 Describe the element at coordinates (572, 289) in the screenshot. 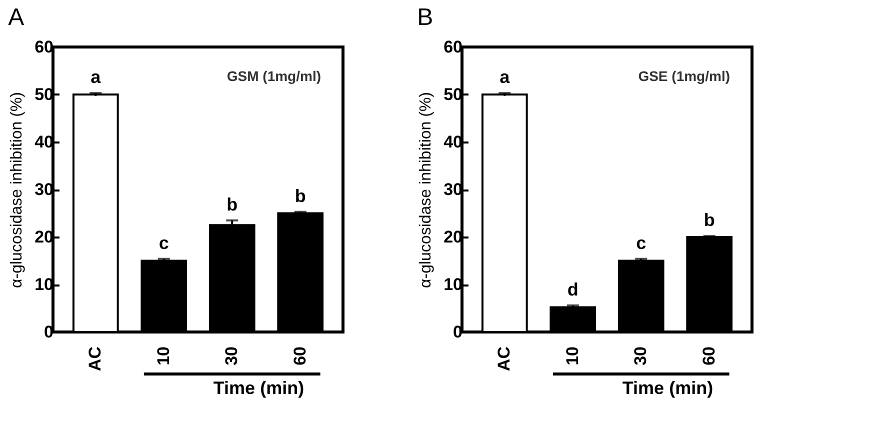

I see `annotation: d` at that location.